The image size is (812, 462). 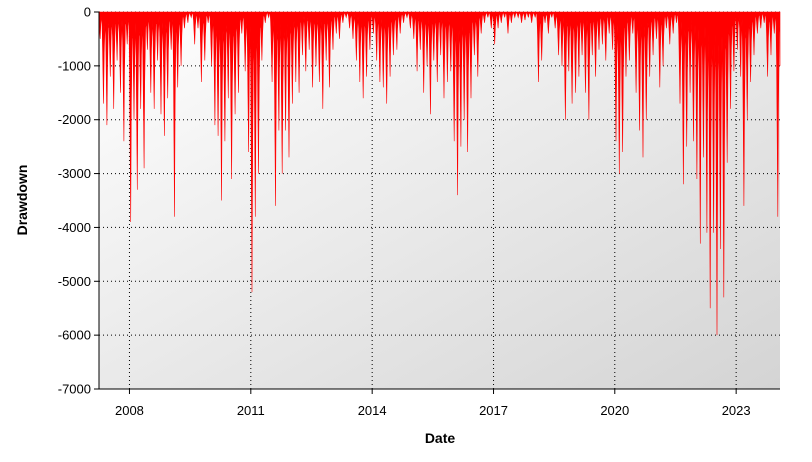 What do you see at coordinates (74, 173) in the screenshot?
I see `y-tick-label: -3000` at bounding box center [74, 173].